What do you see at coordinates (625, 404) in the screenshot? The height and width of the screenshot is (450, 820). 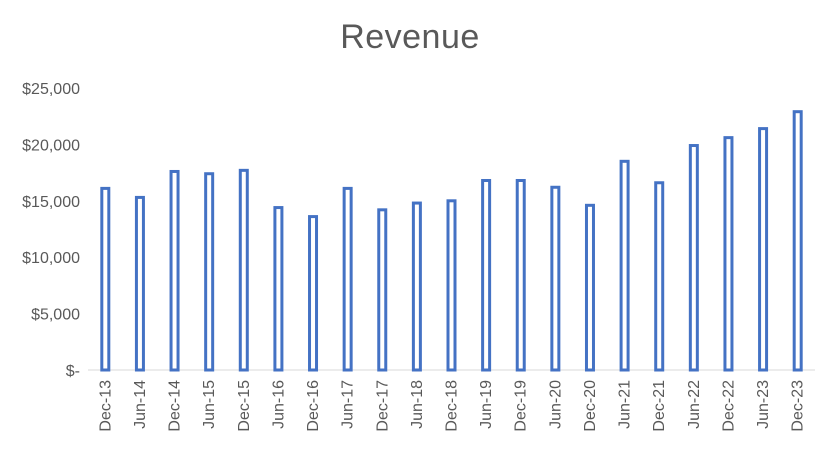 I see `x-tick-label: Jun-21` at bounding box center [625, 404].